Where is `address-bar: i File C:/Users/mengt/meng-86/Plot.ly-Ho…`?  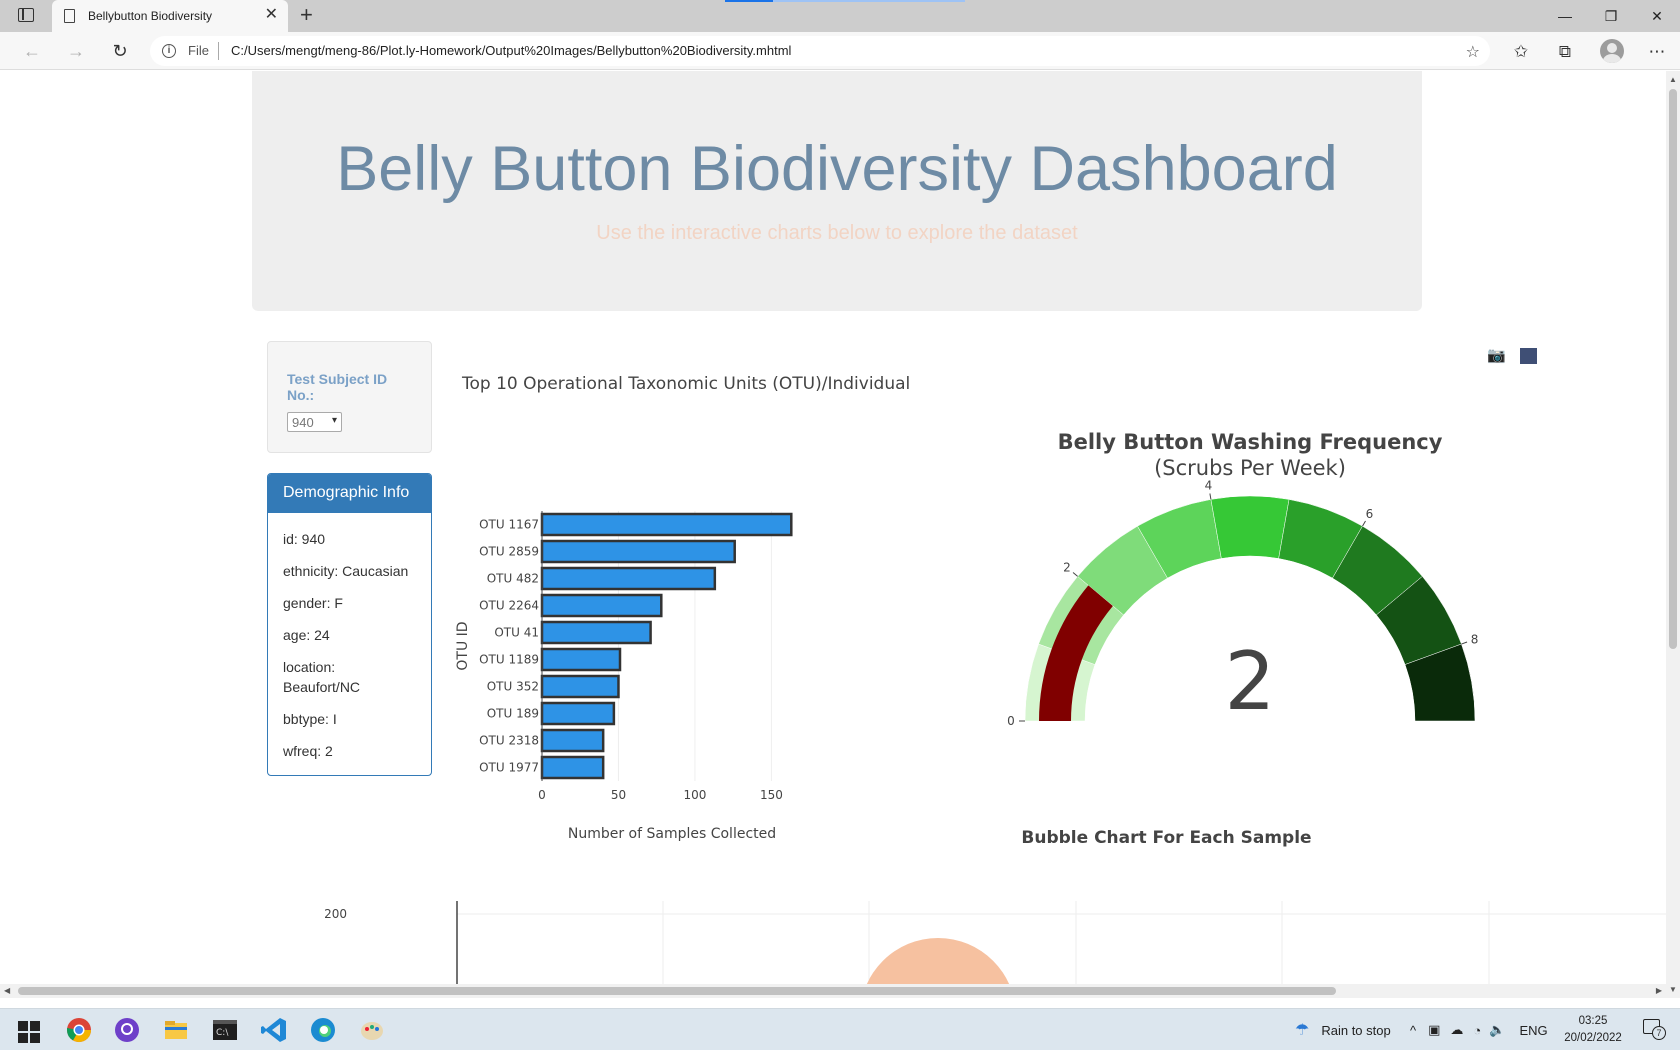 address-bar: i File C:/Users/mengt/meng-86/Plot.ly-Ho… is located at coordinates (820, 51).